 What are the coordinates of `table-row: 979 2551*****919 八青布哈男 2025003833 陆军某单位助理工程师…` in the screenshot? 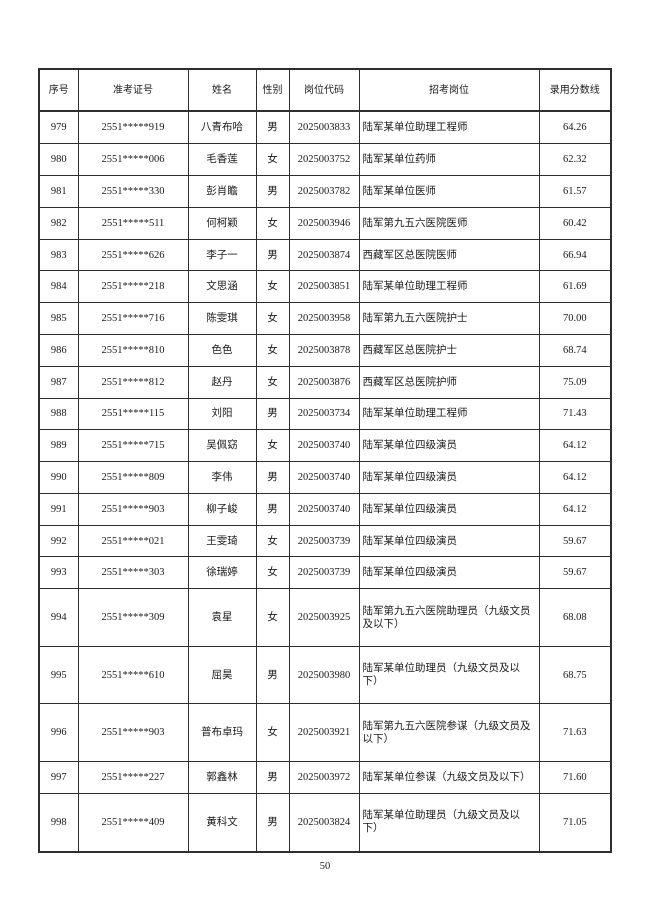 It's located at (325, 127).